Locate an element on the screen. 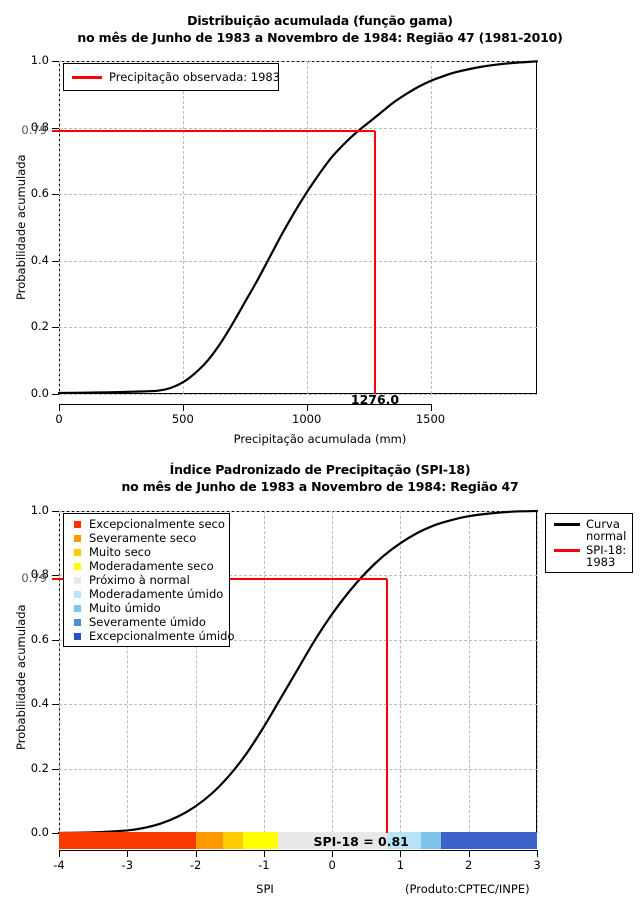 The width and height of the screenshot is (640, 900). legend-item: Curva normal is located at coordinates (589, 531).